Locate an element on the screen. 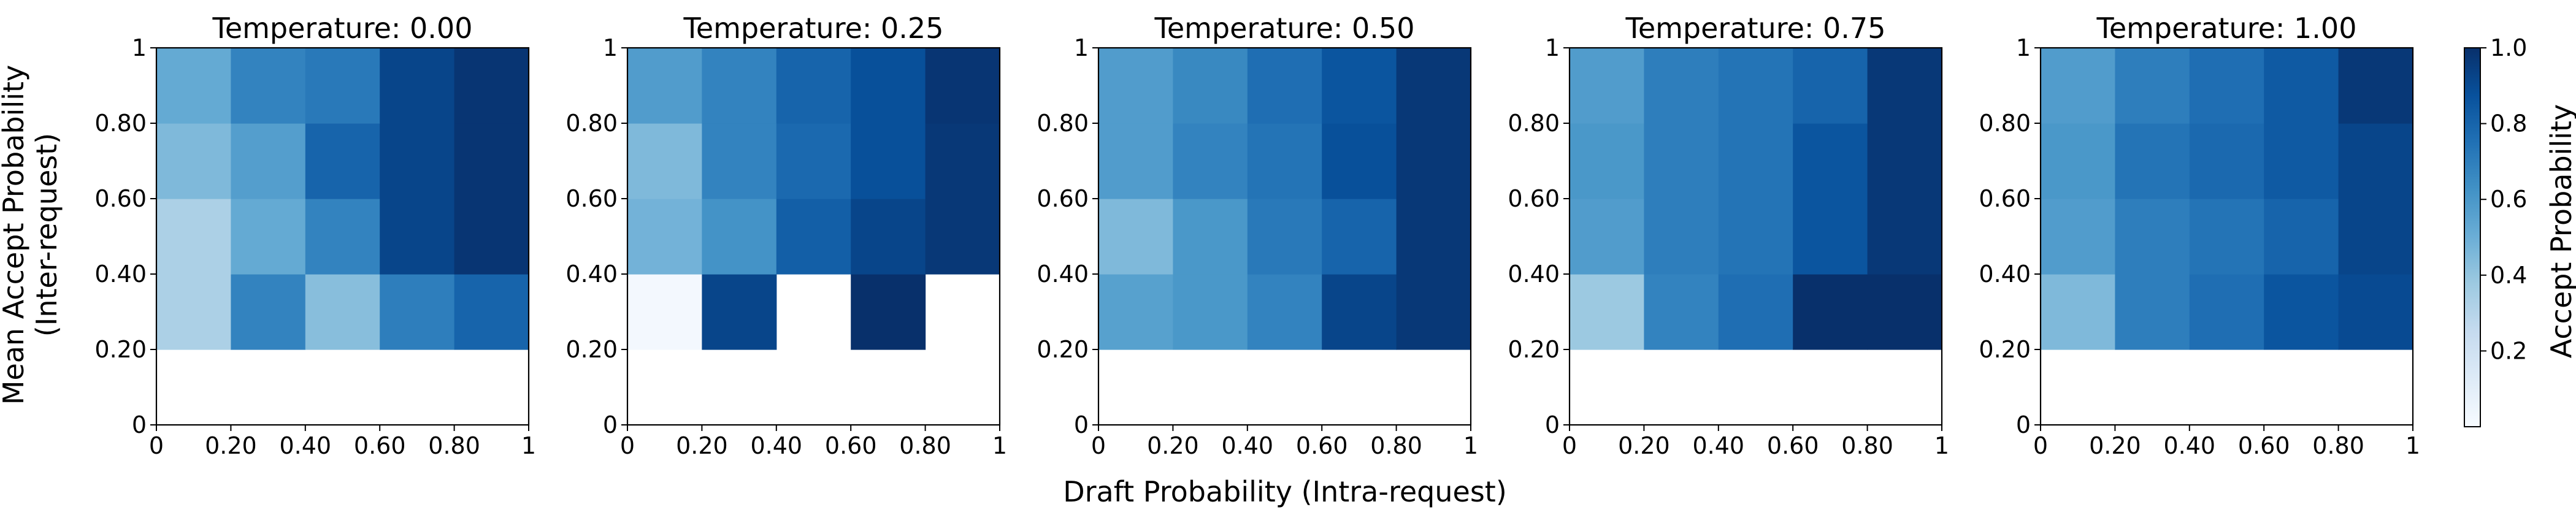  colorbar-gradient is located at coordinates (2472, 237).